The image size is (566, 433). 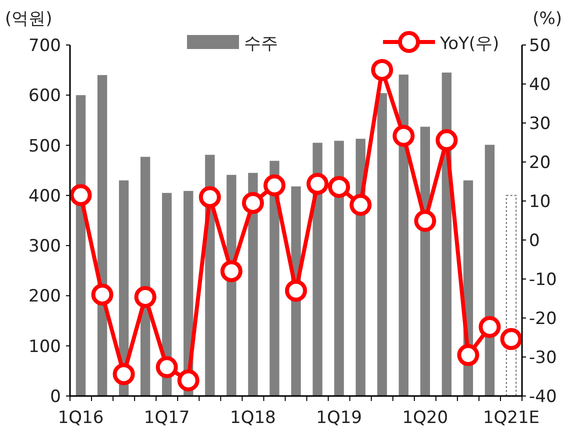 What do you see at coordinates (540, 163) in the screenshot?
I see `y2-tick-label: 20` at bounding box center [540, 163].